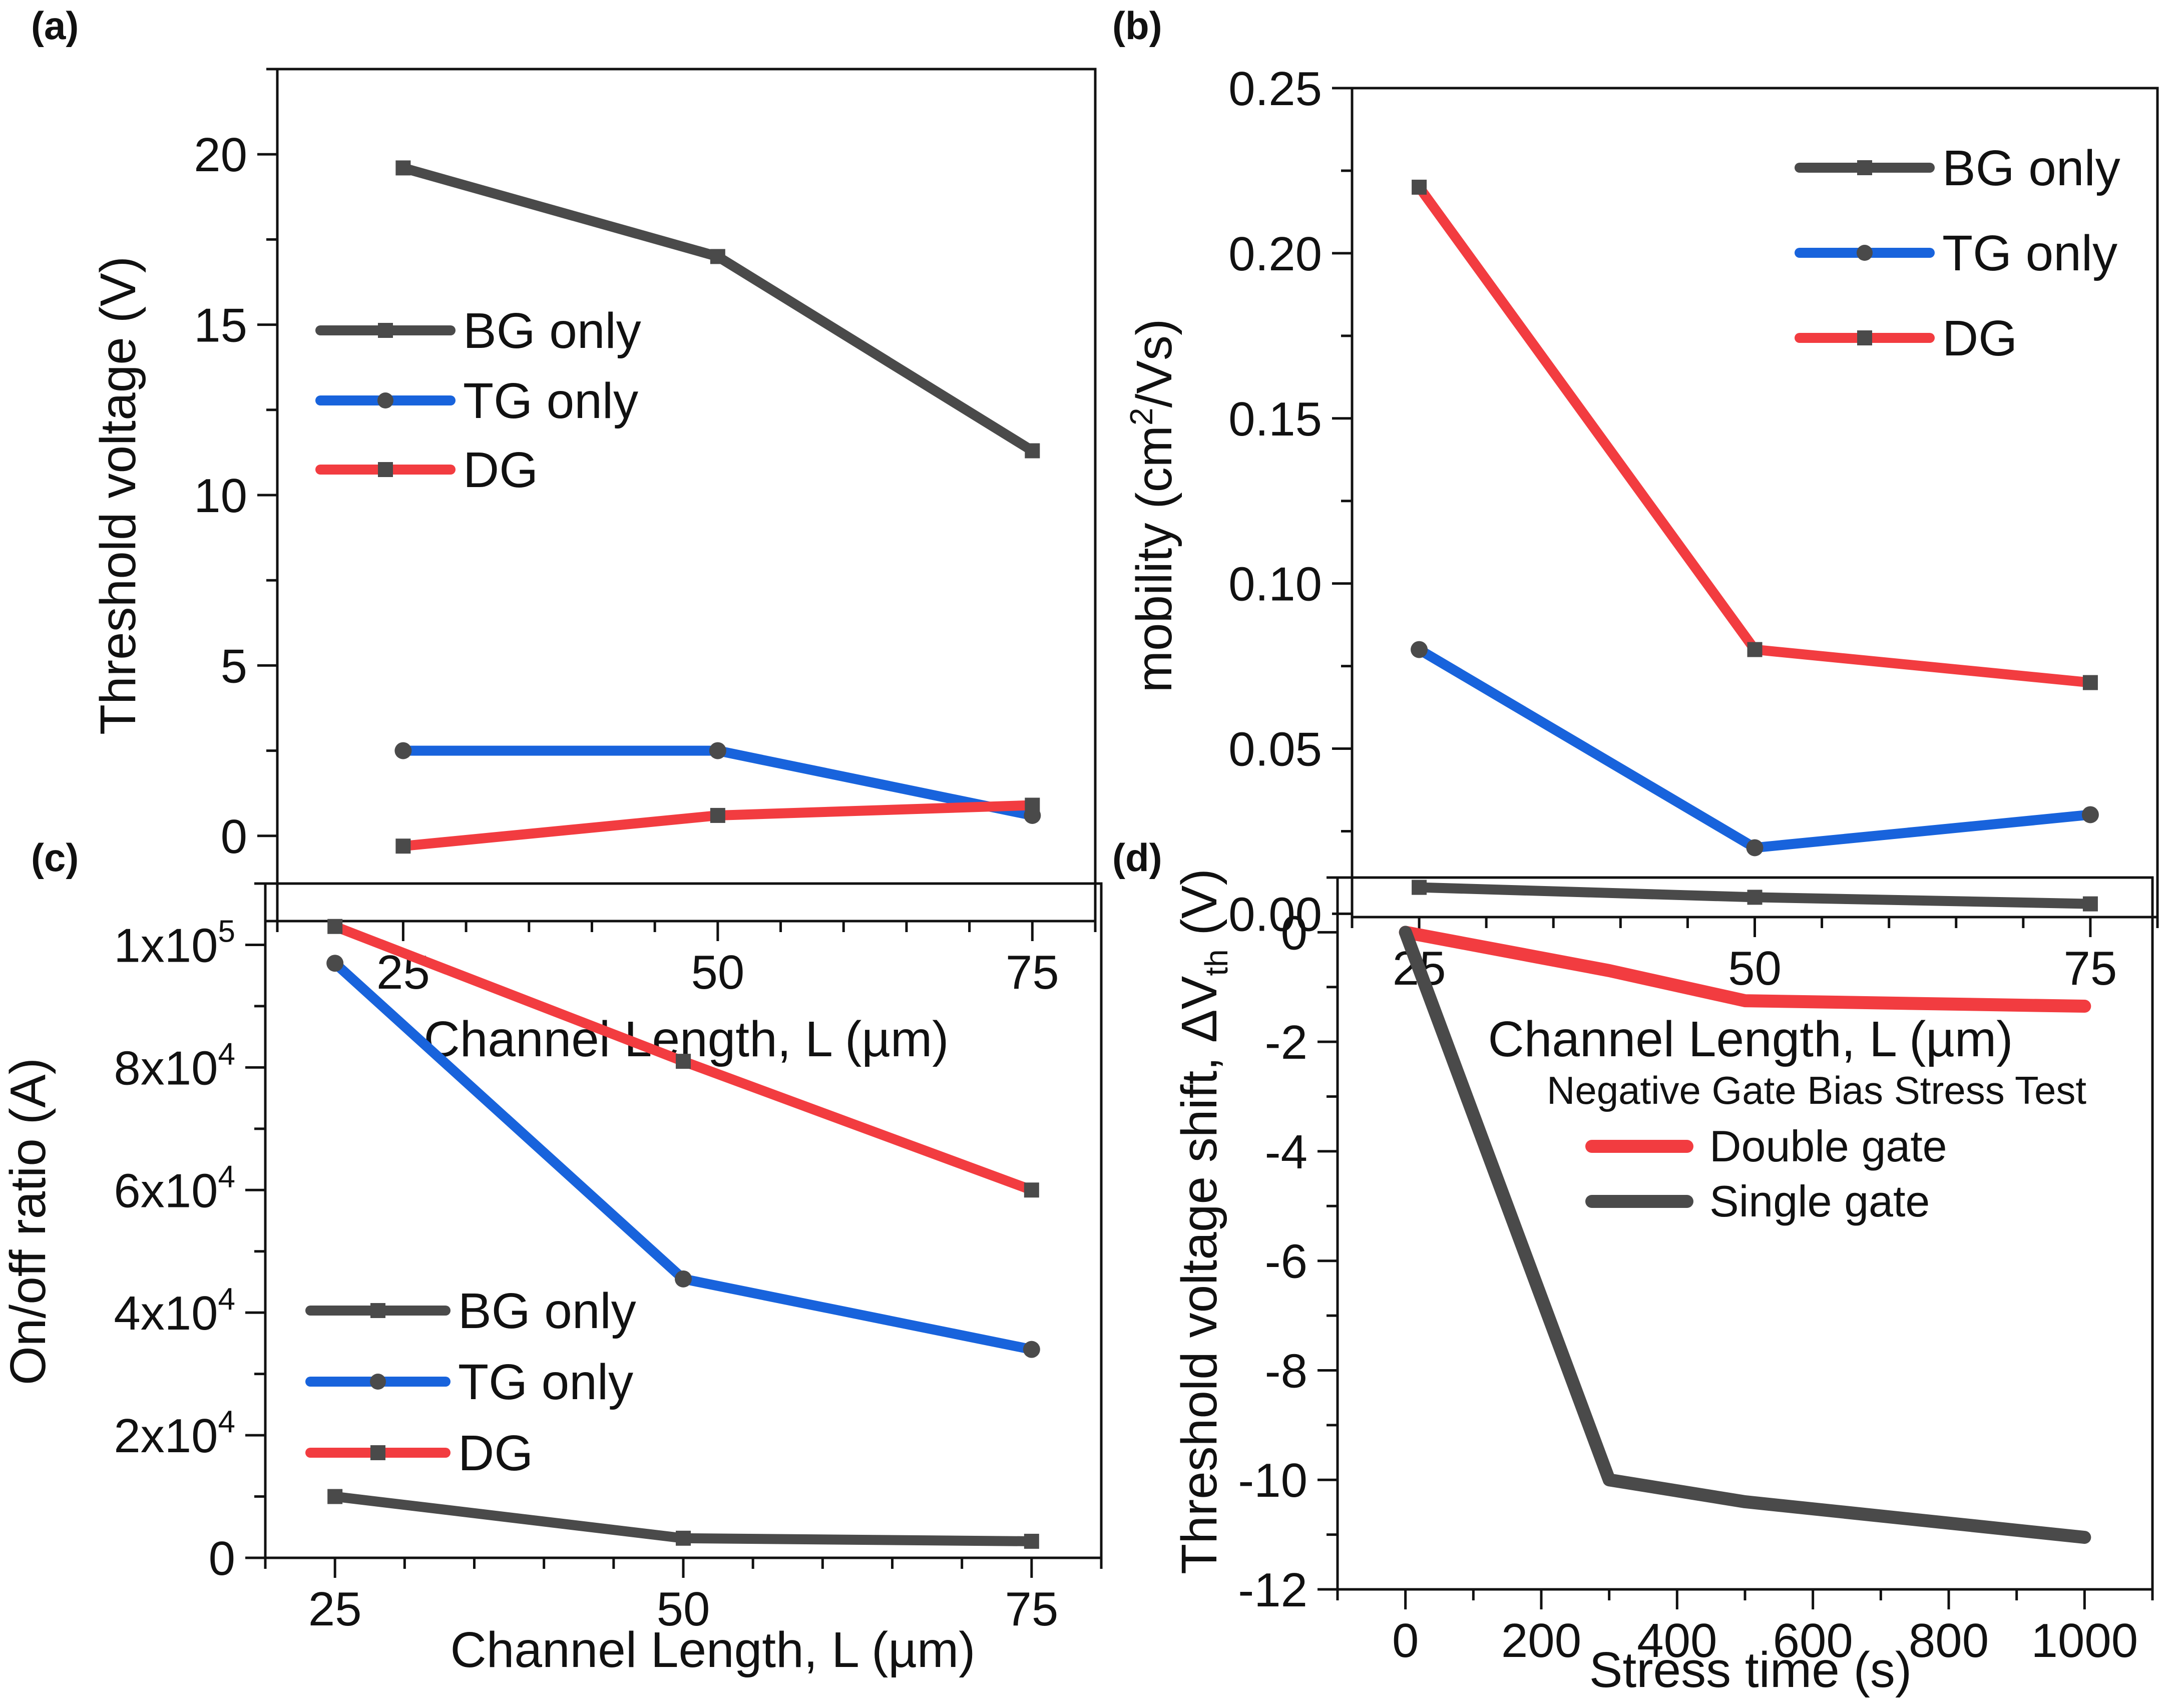 This screenshot has height=1700, width=2184. Describe the element at coordinates (1137, 857) in the screenshot. I see `panel-label: (d)` at that location.